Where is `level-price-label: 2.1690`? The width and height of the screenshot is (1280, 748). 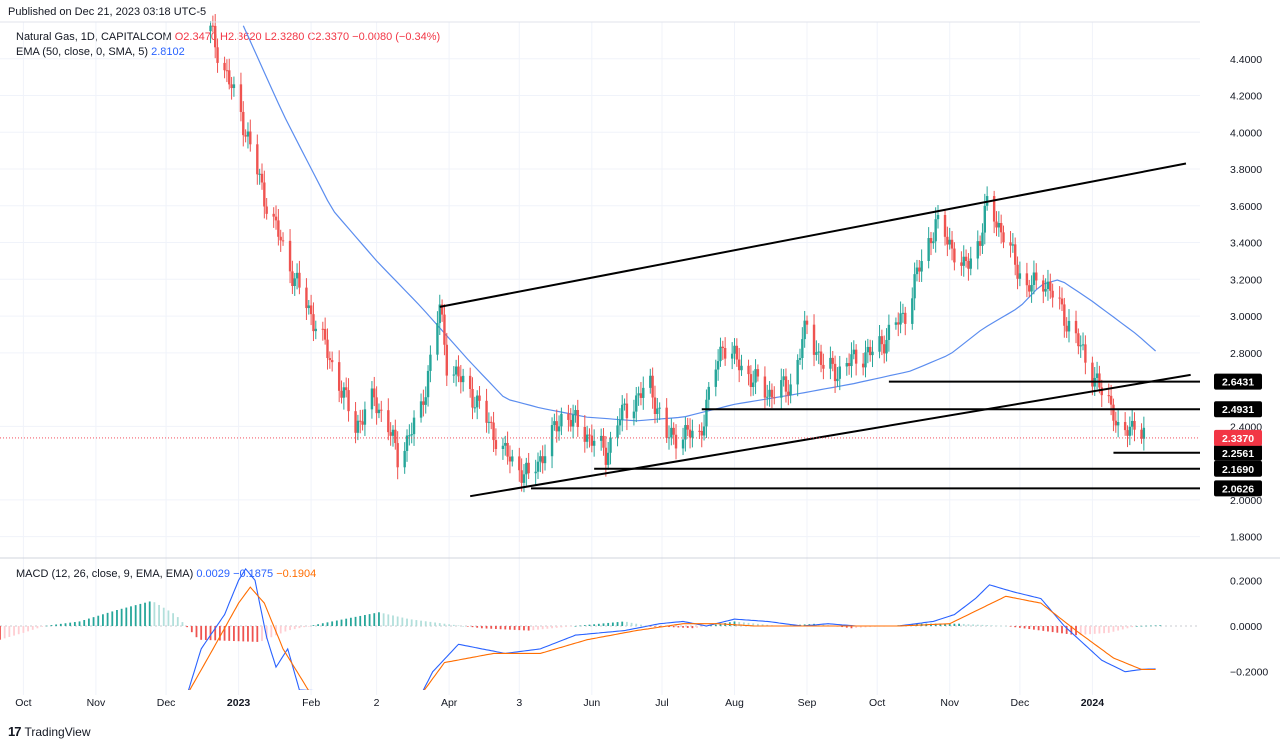 level-price-label: 2.1690 is located at coordinates (1238, 470).